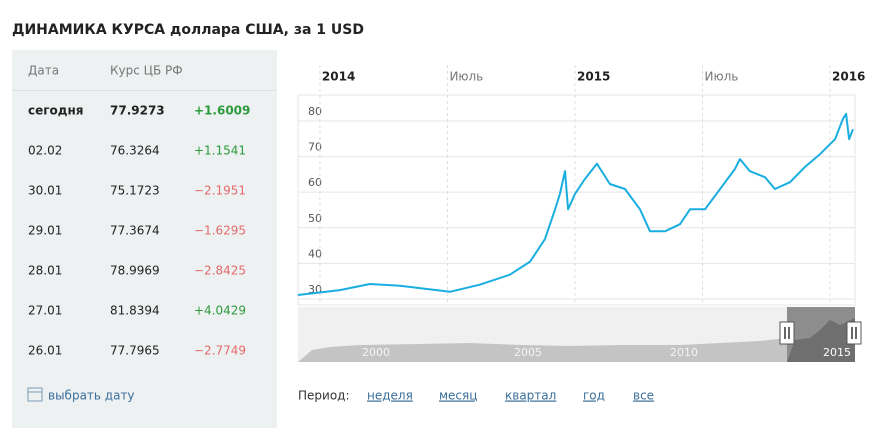  What do you see at coordinates (135, 151) in the screenshot?
I see `rate-cell: 76.3264` at bounding box center [135, 151].